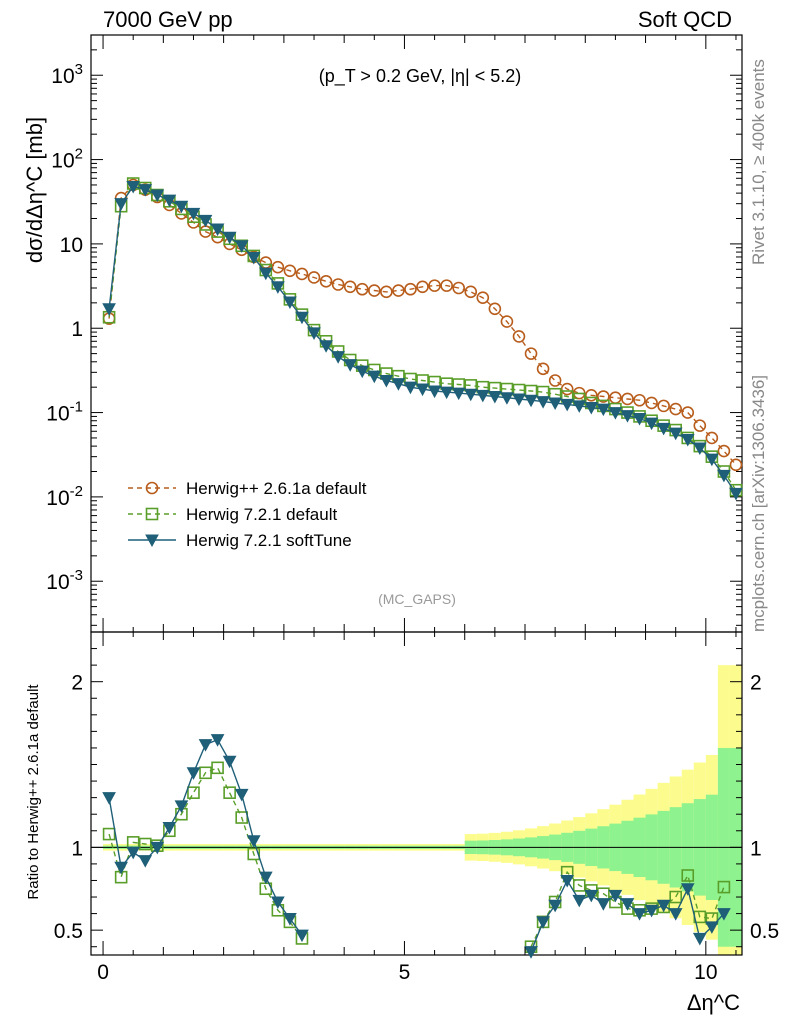 This screenshot has height=1029, width=786. What do you see at coordinates (67, 74) in the screenshot?
I see `y-tick-label: 10³` at bounding box center [67, 74].